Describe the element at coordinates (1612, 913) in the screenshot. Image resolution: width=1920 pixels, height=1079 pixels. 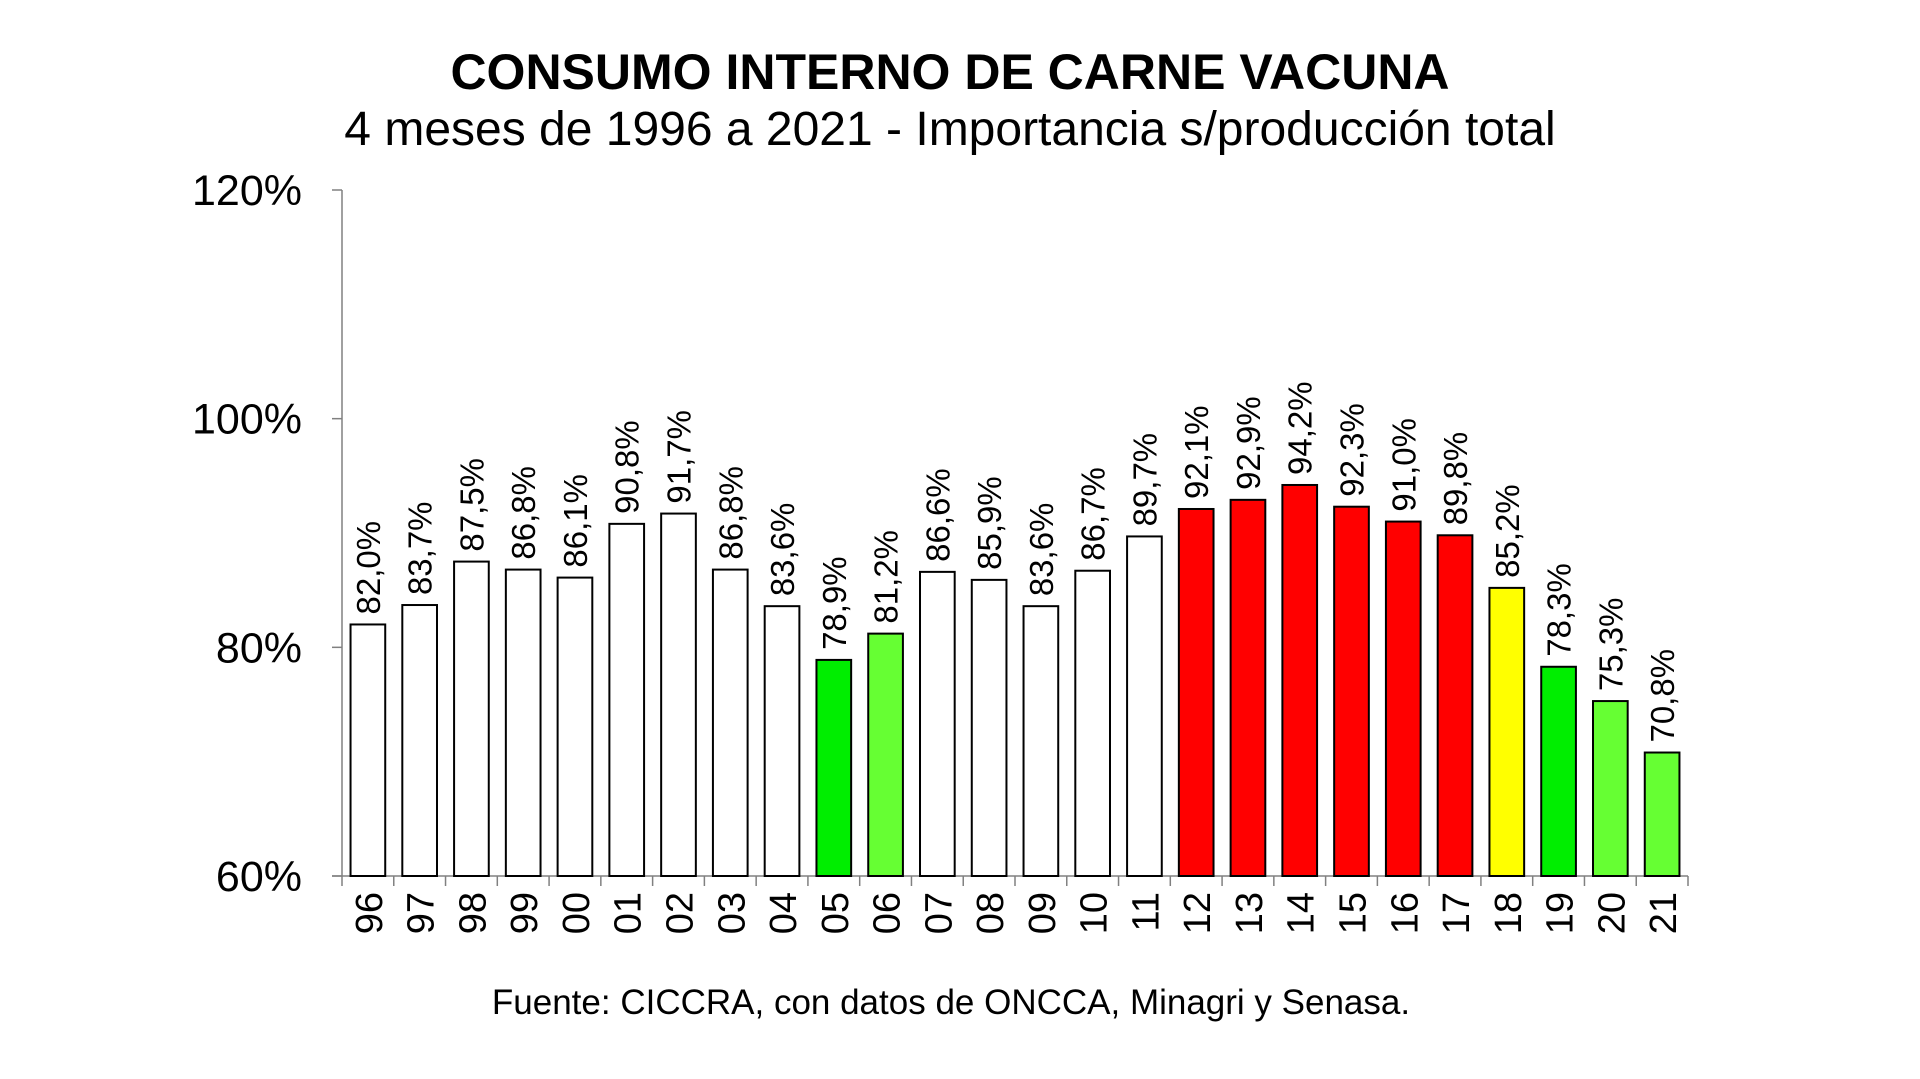
I see `x-tick-label: 20` at that location.